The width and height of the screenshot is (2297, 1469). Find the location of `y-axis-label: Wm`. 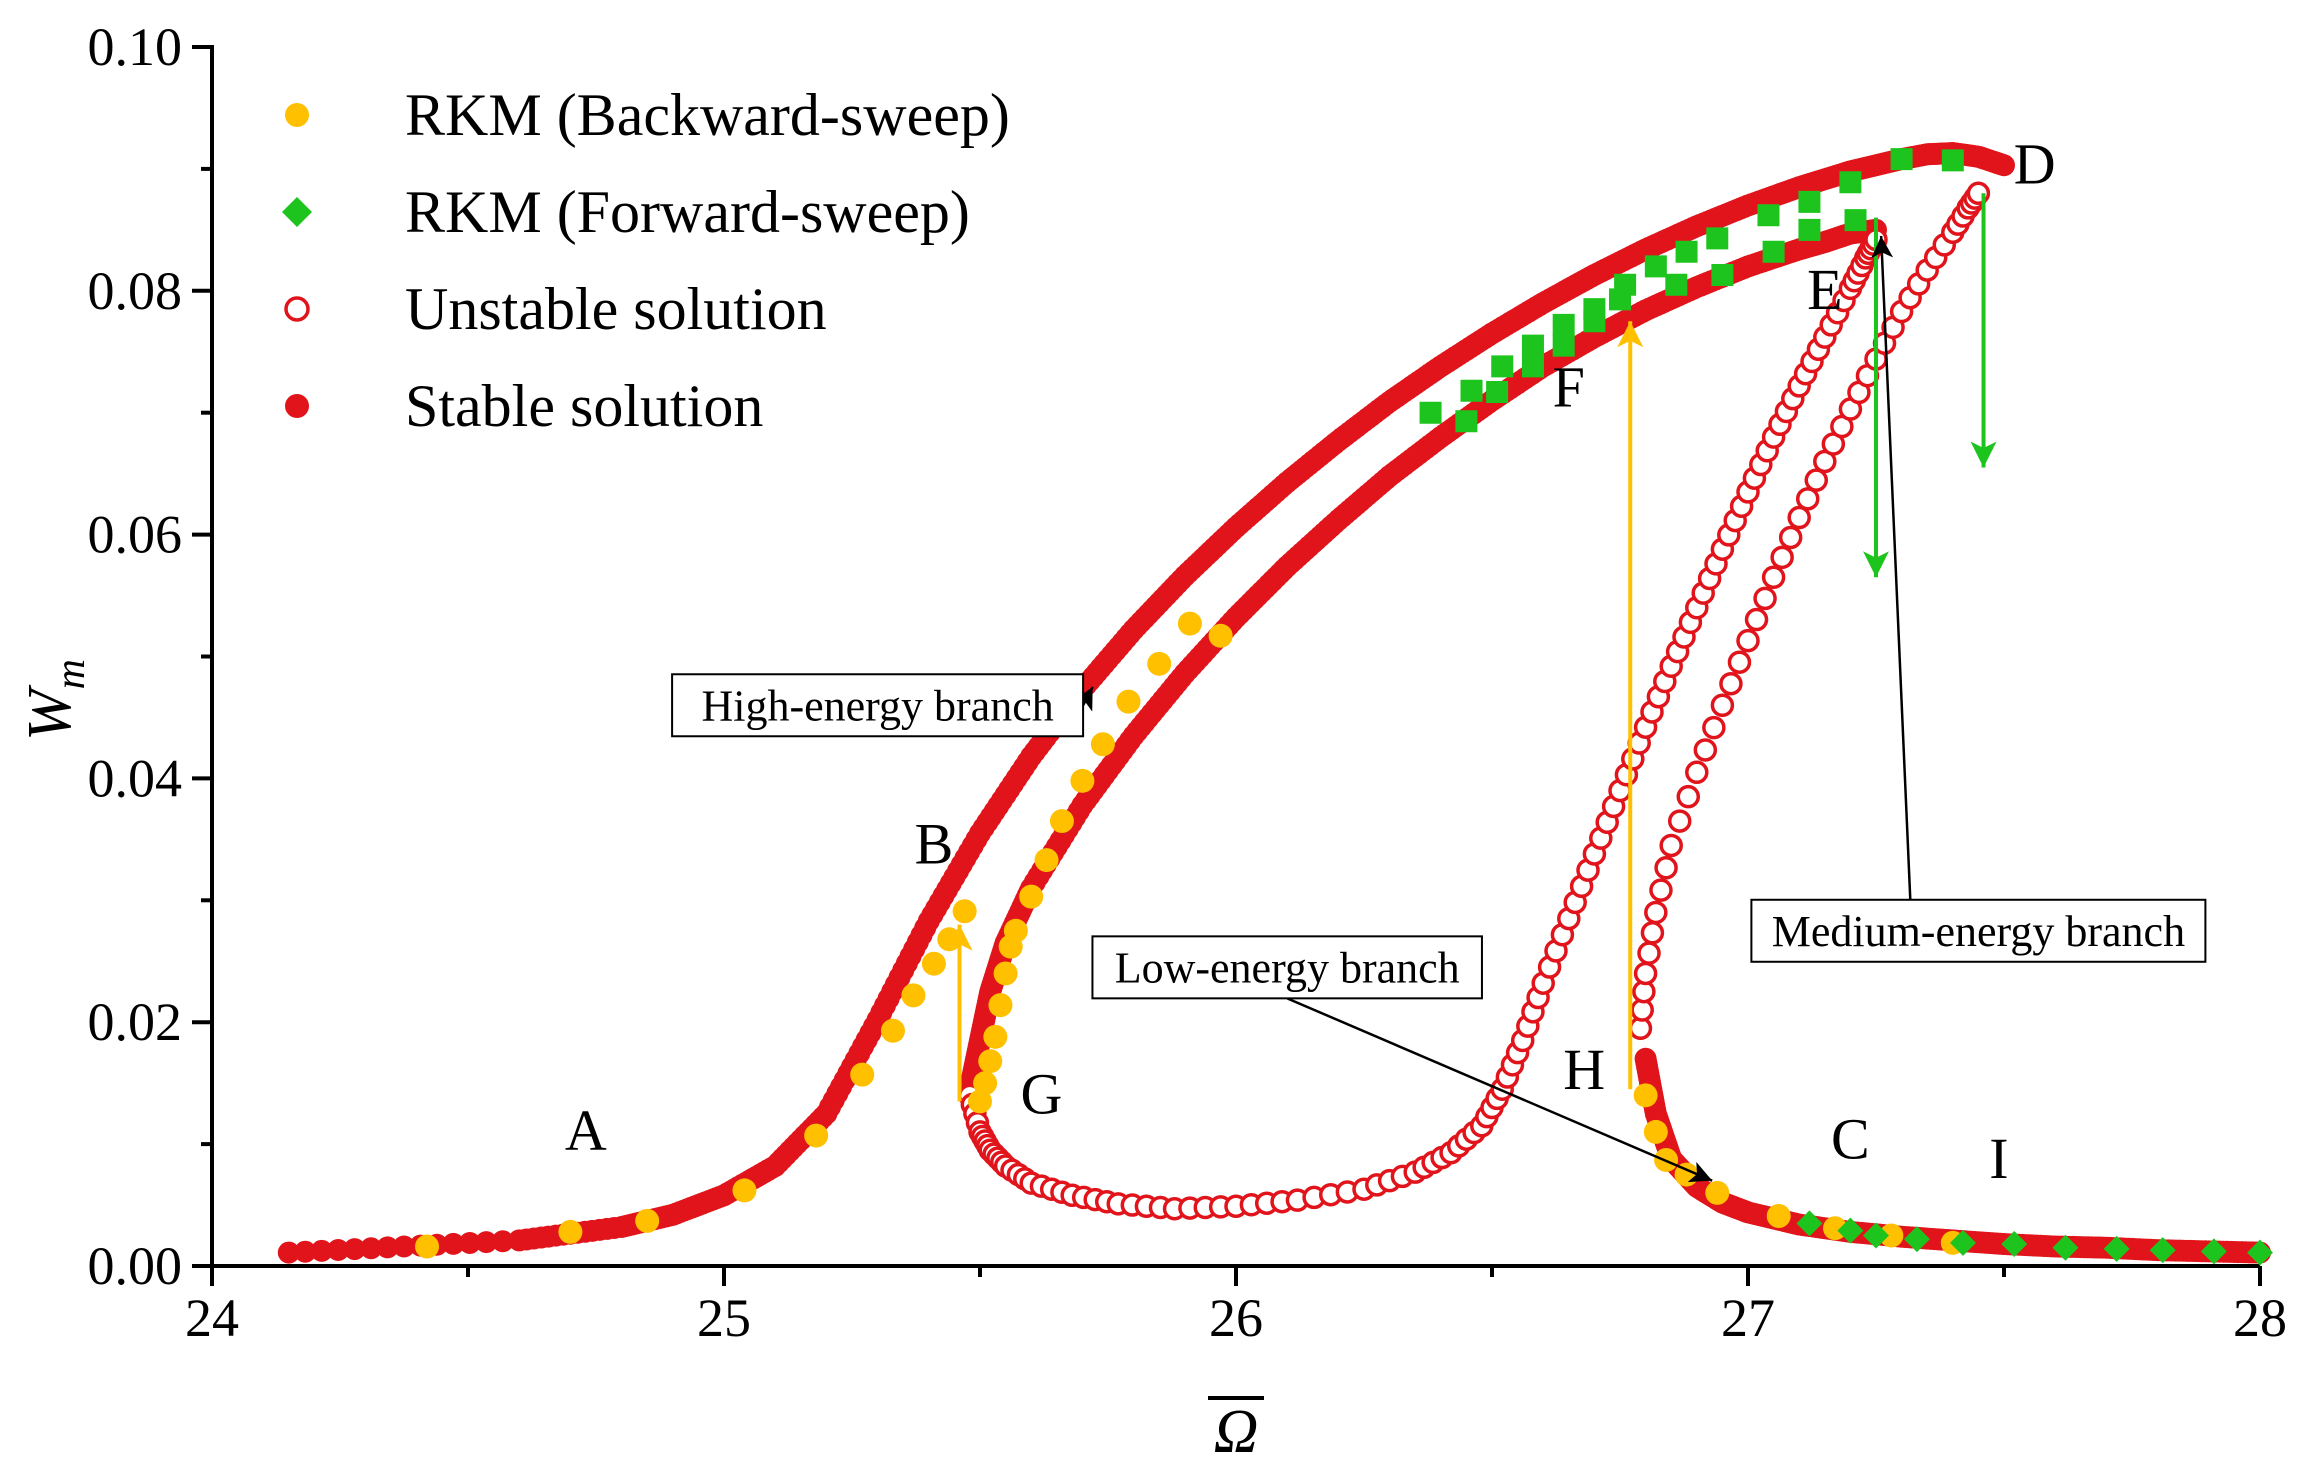

y-axis-label: Wm is located at coordinates (55, 700).